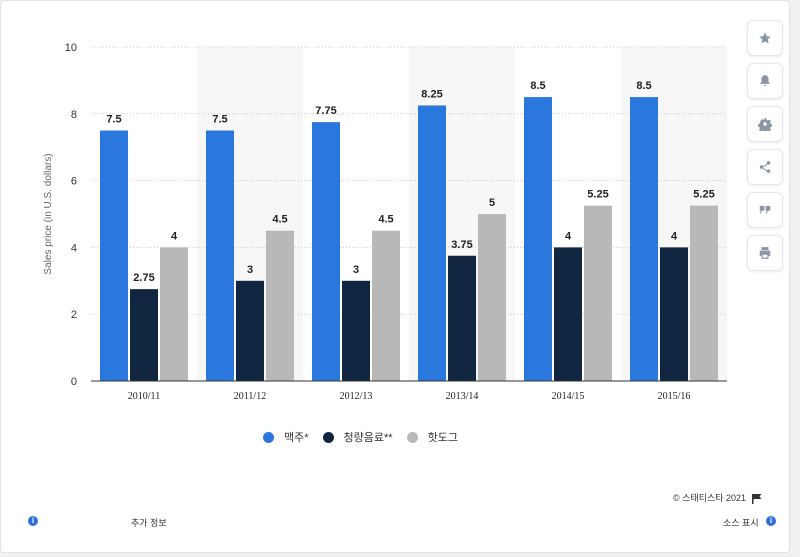 The image size is (800, 557). I want to click on print-icon, so click(765, 253).